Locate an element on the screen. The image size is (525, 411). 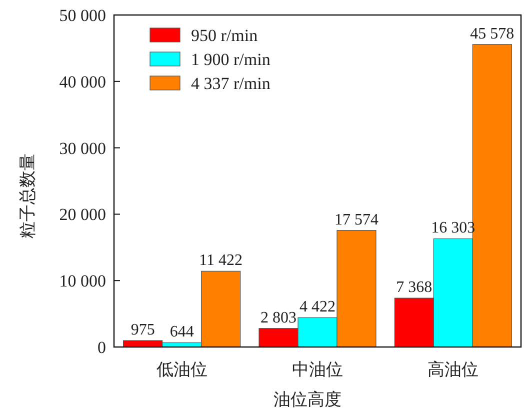
data-label: 975 is located at coordinates (142, 330).